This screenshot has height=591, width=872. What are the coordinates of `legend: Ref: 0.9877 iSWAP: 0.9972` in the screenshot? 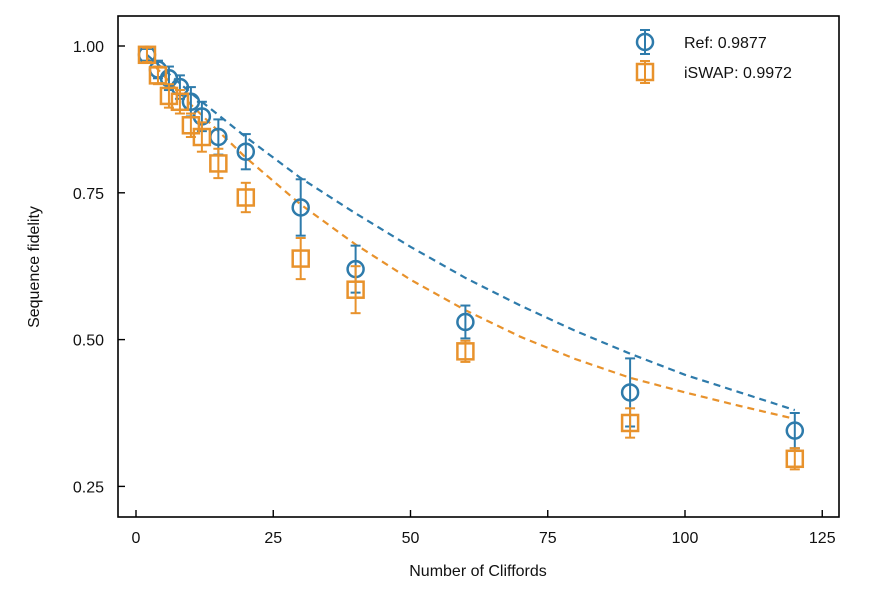 It's located at (713, 56).